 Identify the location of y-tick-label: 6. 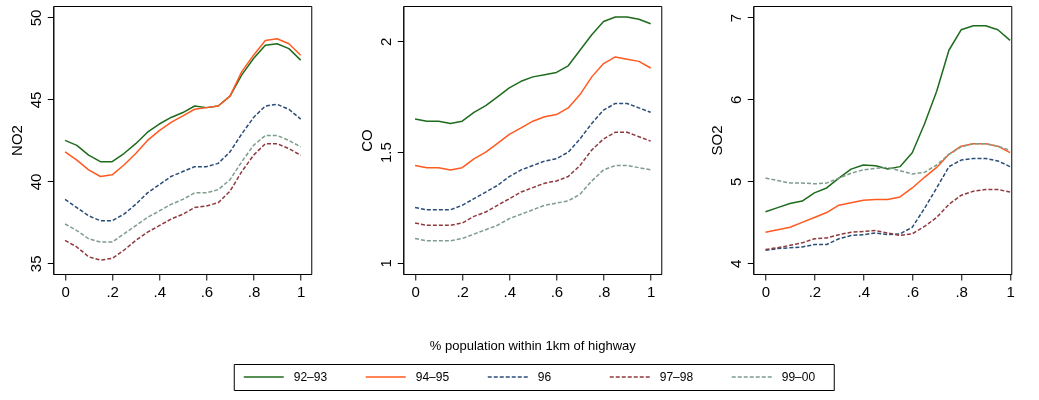
(735, 100).